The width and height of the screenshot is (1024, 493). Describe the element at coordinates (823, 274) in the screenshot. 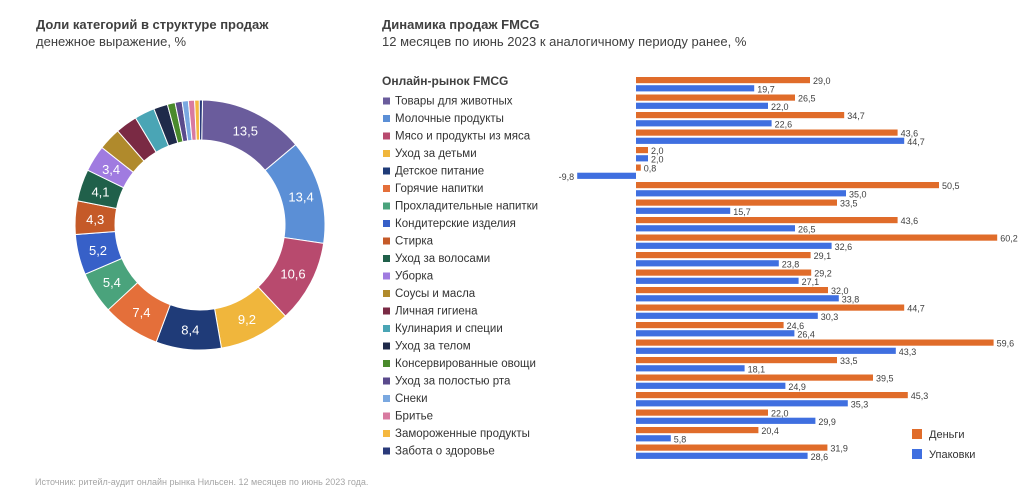

I see `bar-value-label: 29,2` at that location.